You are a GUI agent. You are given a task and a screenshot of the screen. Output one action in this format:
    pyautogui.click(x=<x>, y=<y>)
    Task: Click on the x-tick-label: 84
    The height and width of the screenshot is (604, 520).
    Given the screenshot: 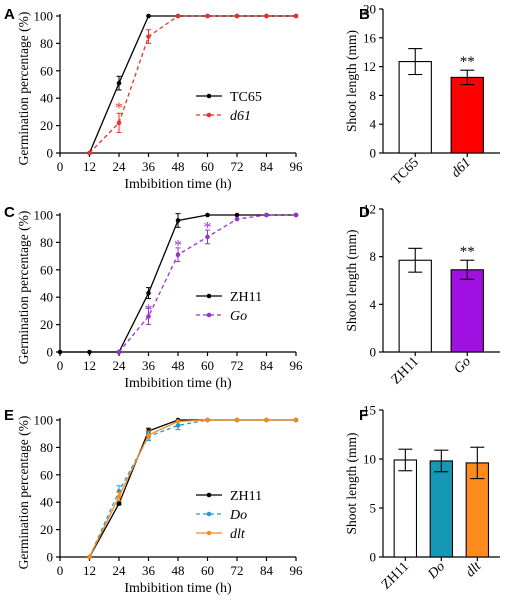 What is the action you would take?
    pyautogui.click(x=267, y=166)
    